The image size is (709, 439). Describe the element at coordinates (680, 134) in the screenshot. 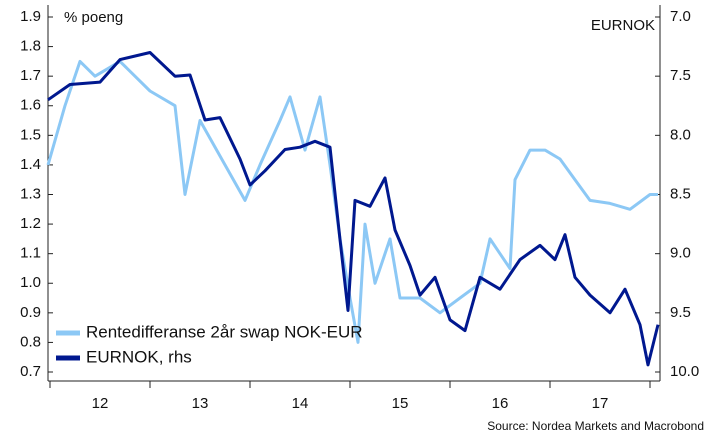

I see `y2-tick-label: 8.0` at that location.